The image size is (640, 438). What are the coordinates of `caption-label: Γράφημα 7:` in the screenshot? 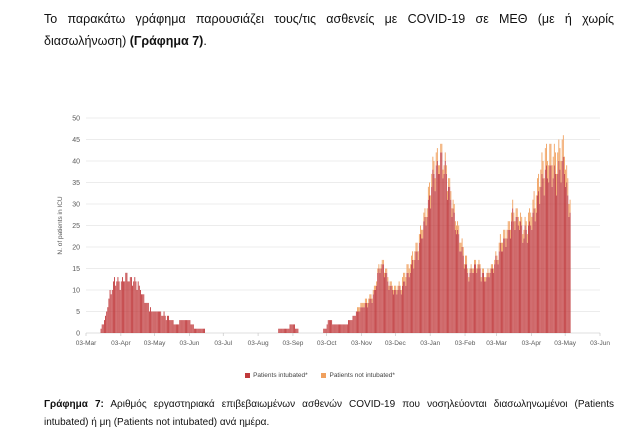 It's located at (74, 404).